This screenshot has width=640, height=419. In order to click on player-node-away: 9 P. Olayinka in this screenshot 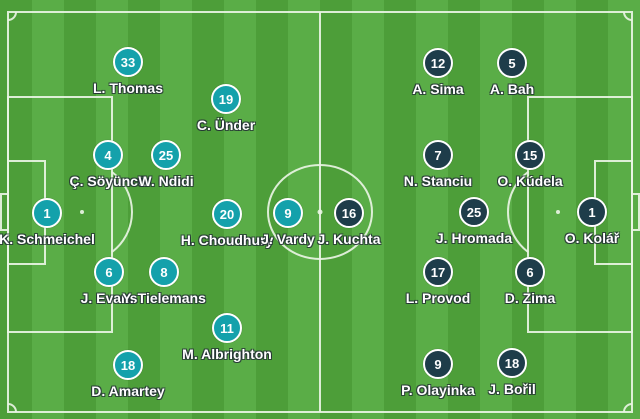, I will do `click(438, 373)`.